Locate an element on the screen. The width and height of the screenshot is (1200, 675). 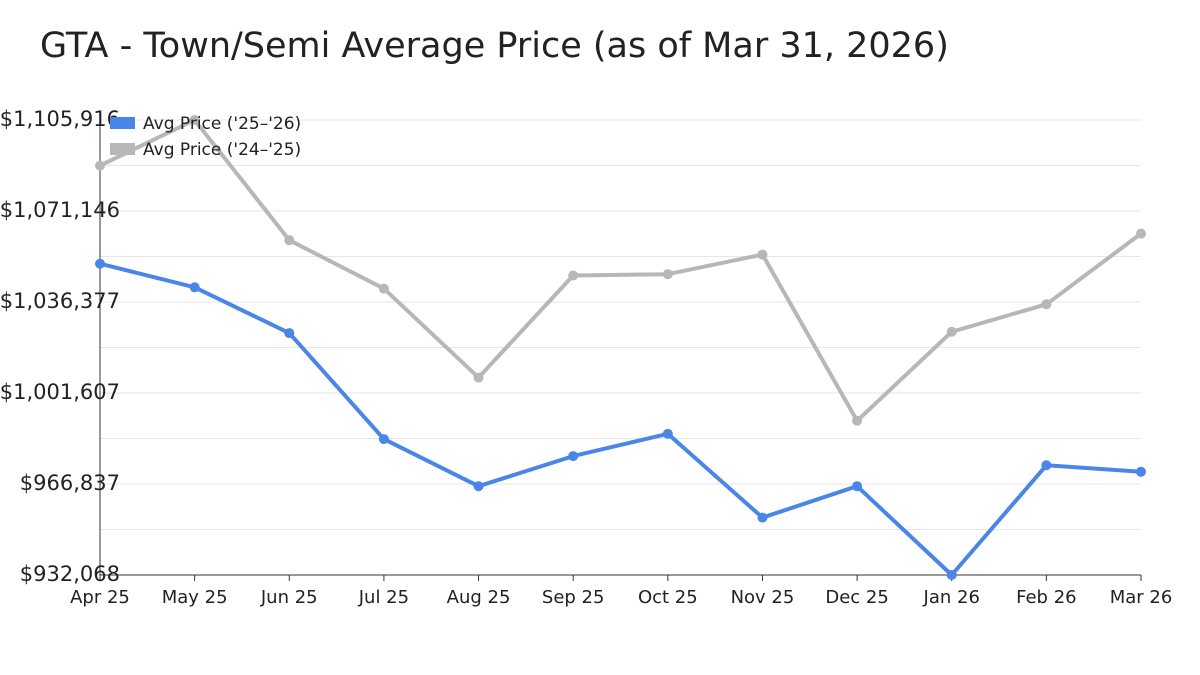
y-tick-label: $1,105,916 is located at coordinates (60, 119).